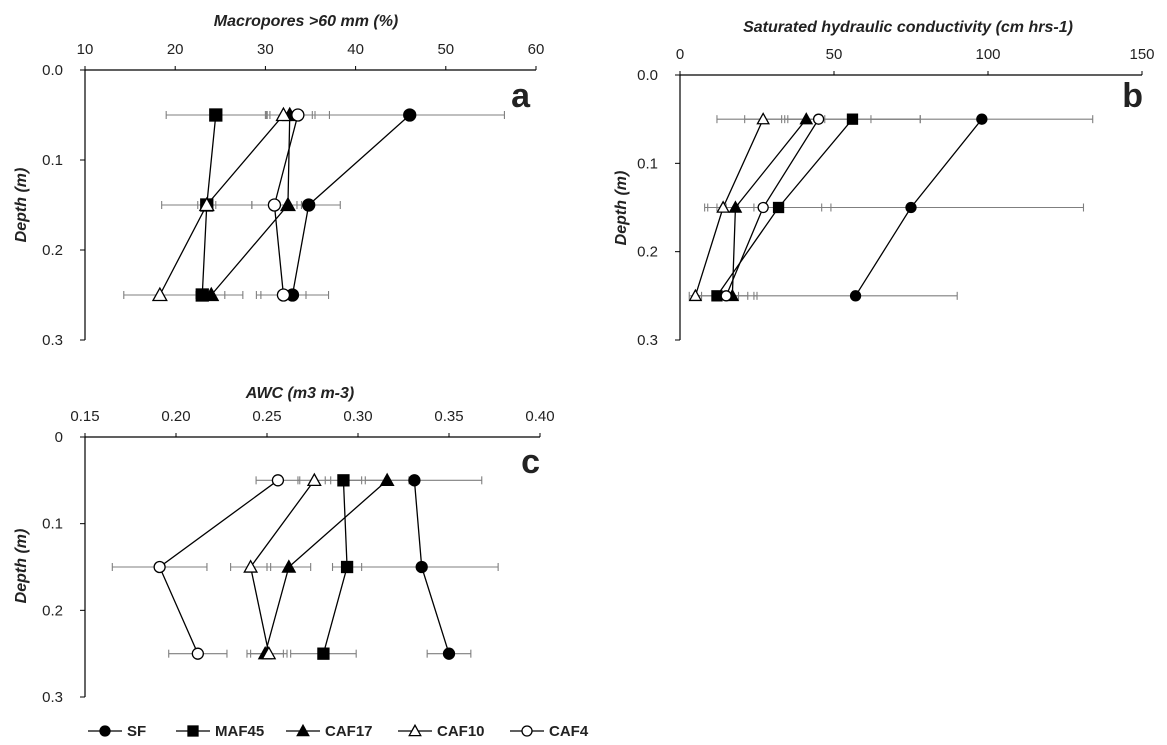 The width and height of the screenshot is (1167, 745). What do you see at coordinates (21, 566) in the screenshot?
I see `panel-c-y-title: Depth (m)` at bounding box center [21, 566].